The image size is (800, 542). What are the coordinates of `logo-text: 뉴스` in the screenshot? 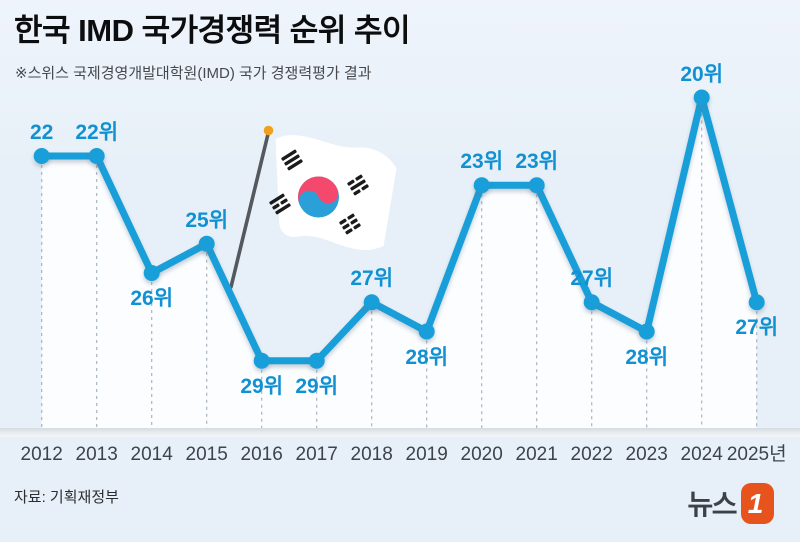 It's located at (712, 504).